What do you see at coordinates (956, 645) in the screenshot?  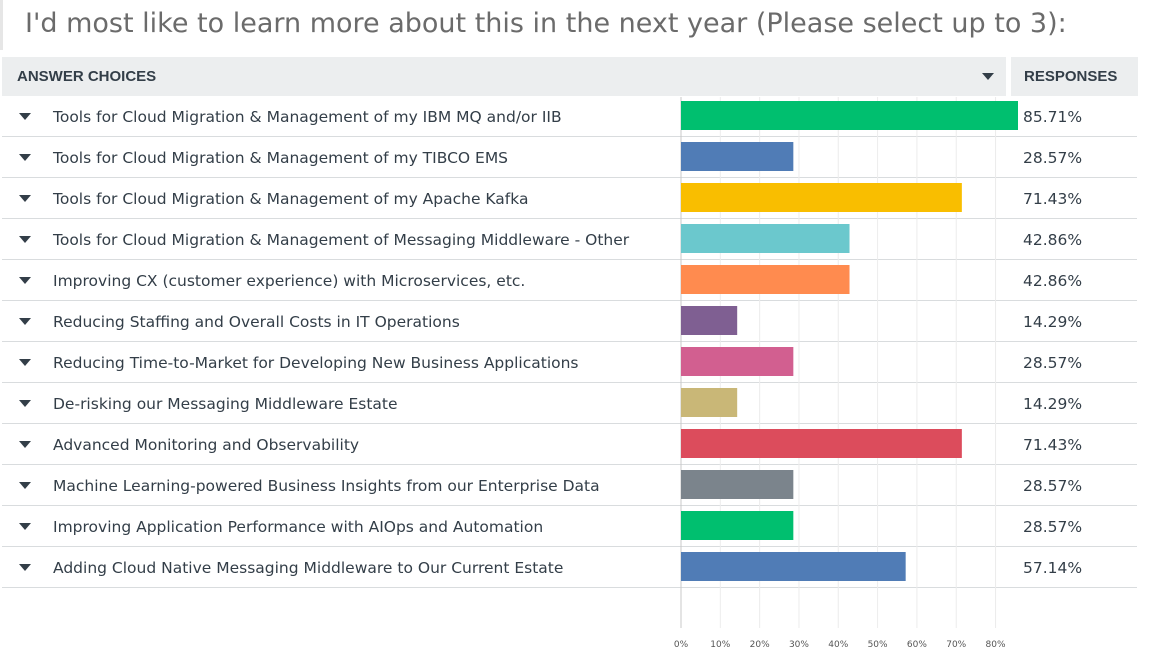 I see `x-tick-label: 70%` at bounding box center [956, 645].